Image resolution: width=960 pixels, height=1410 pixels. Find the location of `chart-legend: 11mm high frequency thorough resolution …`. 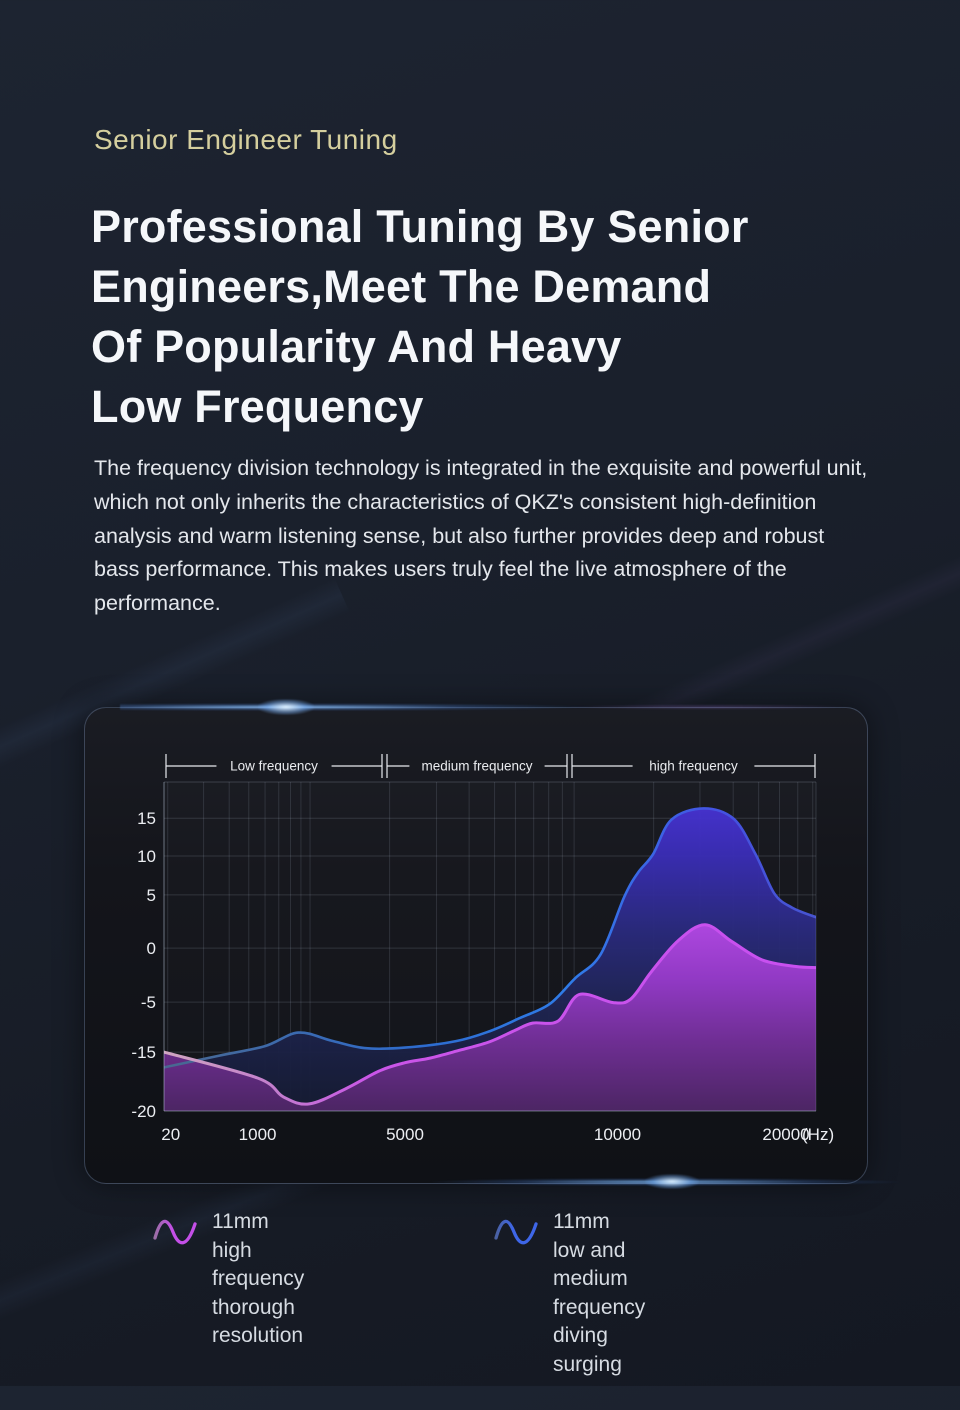

chart-legend: 11mm high frequency thorough resolution … is located at coordinates (480, 1291).